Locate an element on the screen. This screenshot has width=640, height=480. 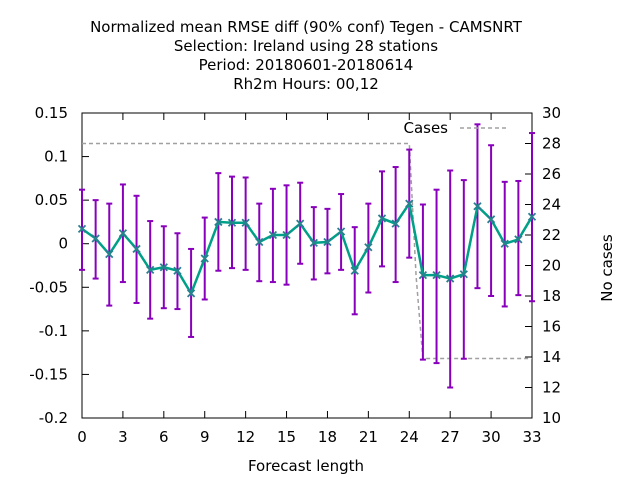
y-tick-label: -0.15 is located at coordinates (48, 374).